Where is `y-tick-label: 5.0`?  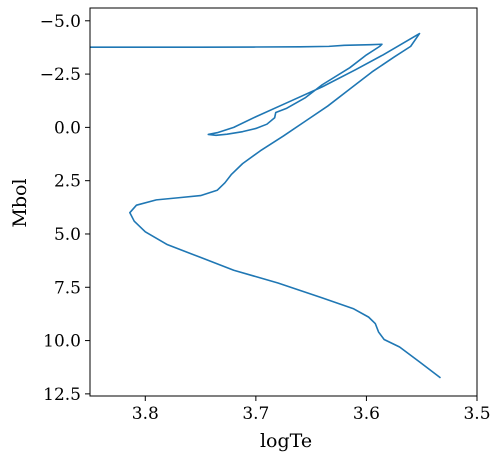
y-tick-label: 5.0 is located at coordinates (67, 235).